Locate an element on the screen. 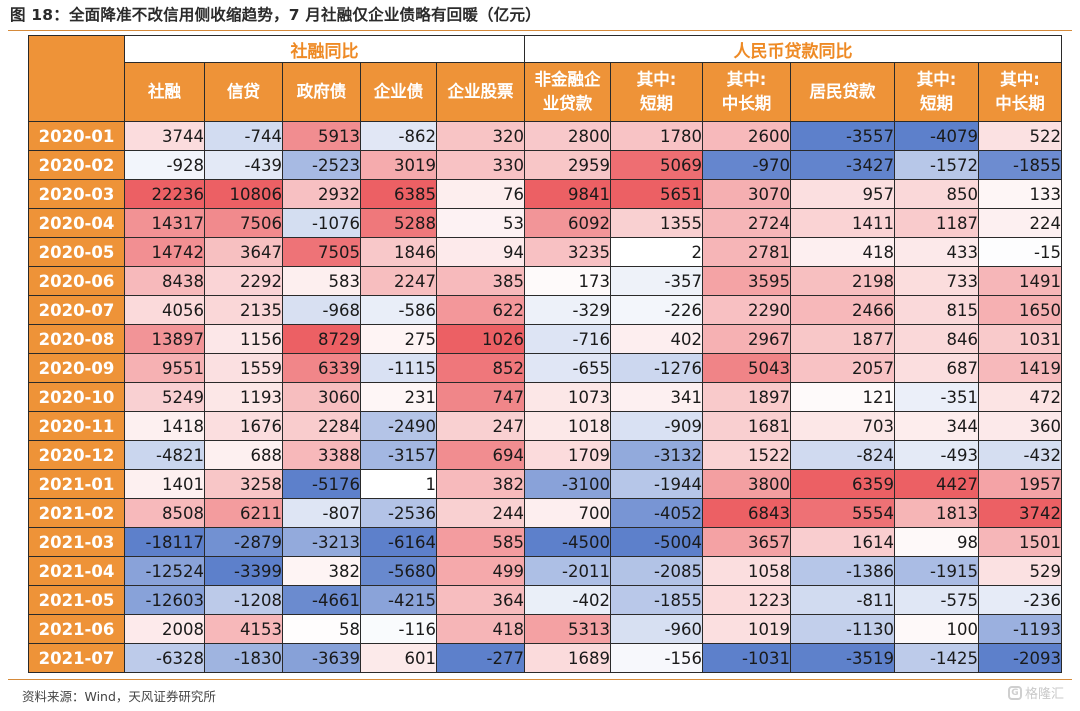 The image size is (1080, 711). value-cell: 231 is located at coordinates (398, 397).